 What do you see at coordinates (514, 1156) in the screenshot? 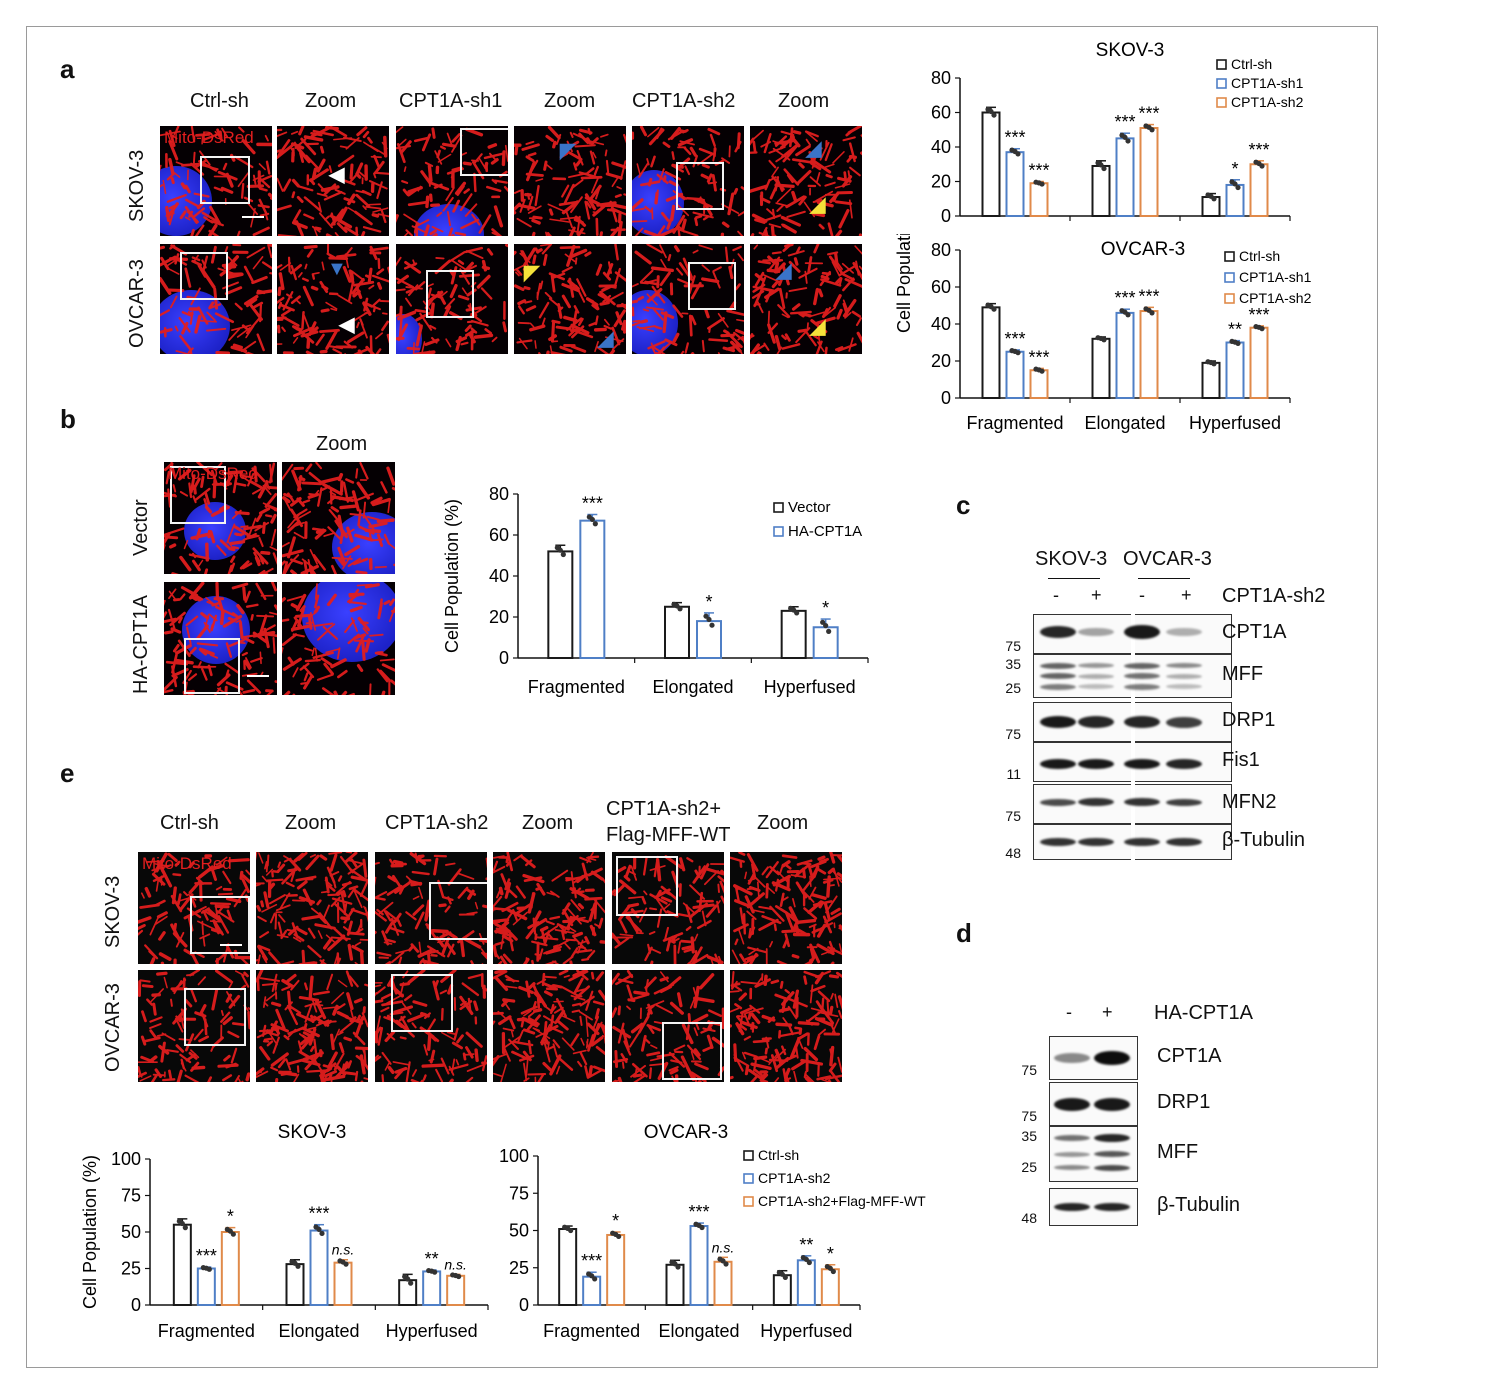
I see `y-tick-label: 100` at bounding box center [514, 1156].